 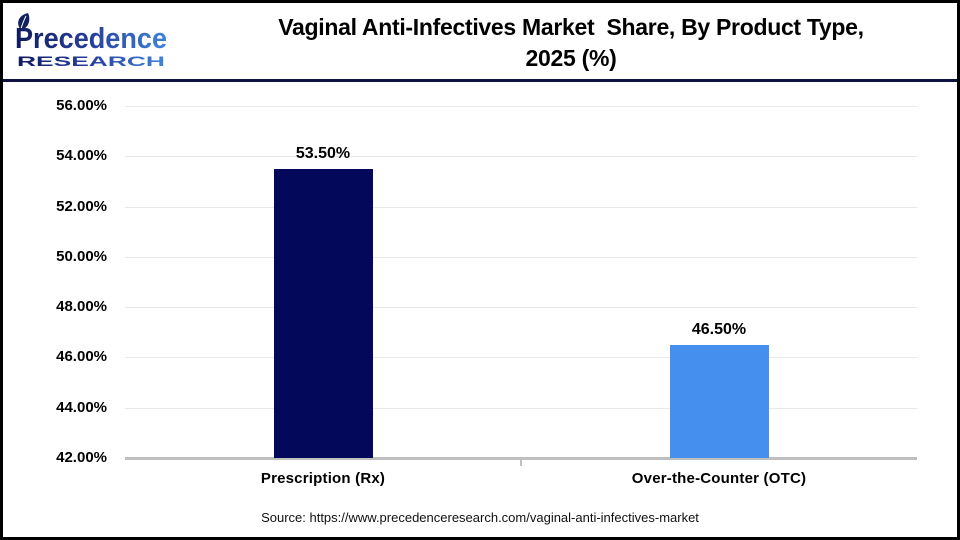 I want to click on bar-otc, so click(x=719, y=401).